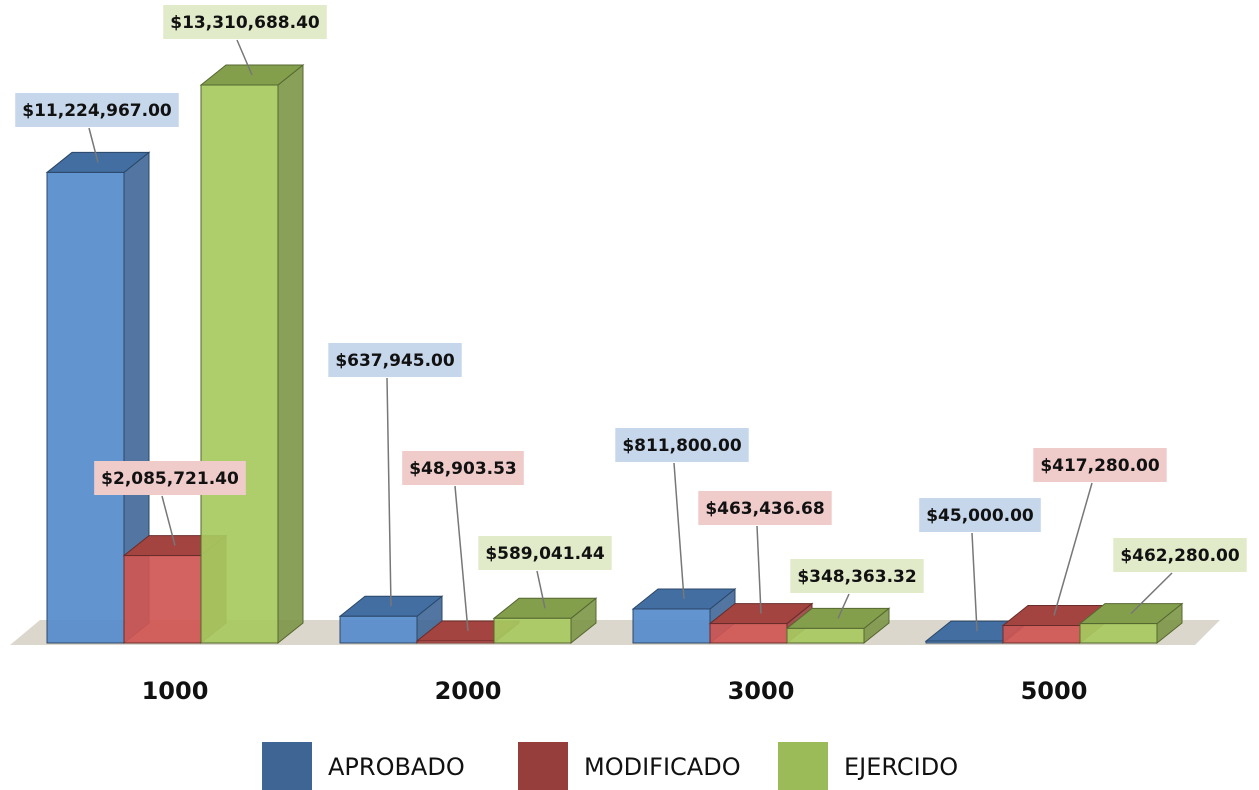  I want to click on value-label: $811,800.00, so click(682, 446).